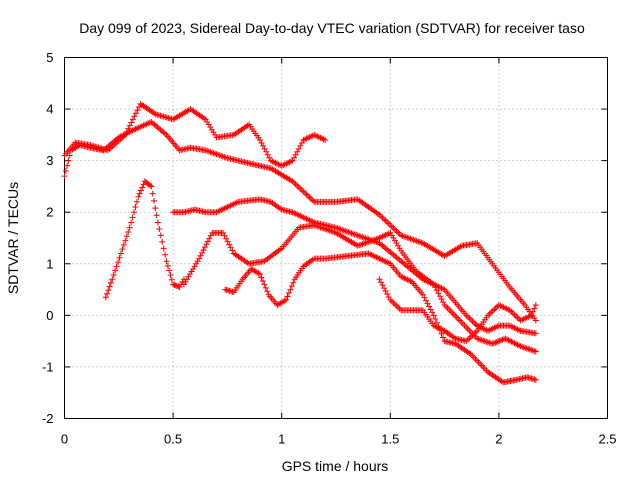 The width and height of the screenshot is (640, 480). What do you see at coordinates (13, 238) in the screenshot?
I see `y-axis-label: SDTVAR / TECUs` at bounding box center [13, 238].